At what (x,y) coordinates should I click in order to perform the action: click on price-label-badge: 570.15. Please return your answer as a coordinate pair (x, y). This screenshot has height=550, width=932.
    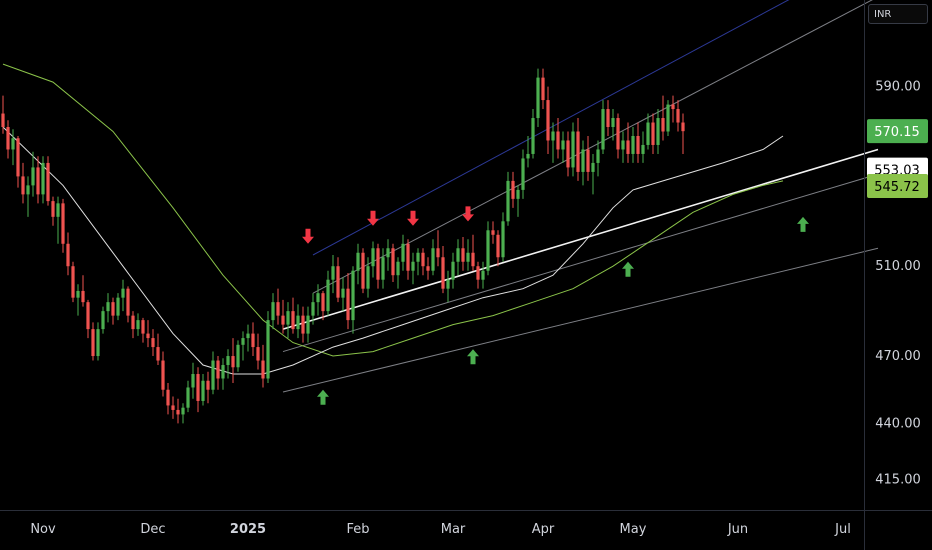
    Looking at the image, I should click on (897, 131).